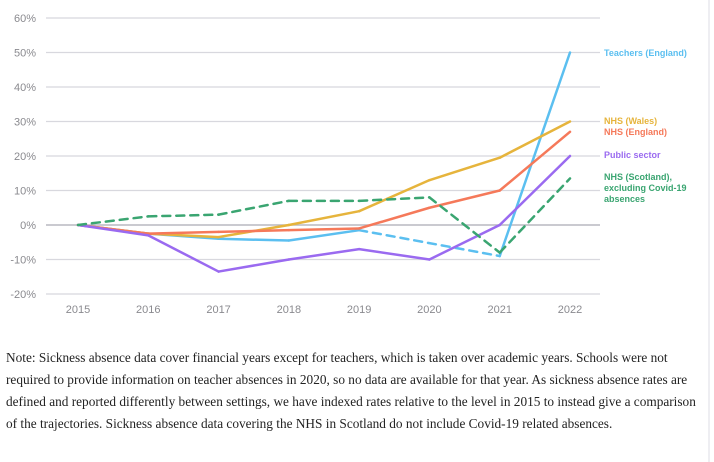  What do you see at coordinates (218, 310) in the screenshot?
I see `x-tick-label: 2017` at bounding box center [218, 310].